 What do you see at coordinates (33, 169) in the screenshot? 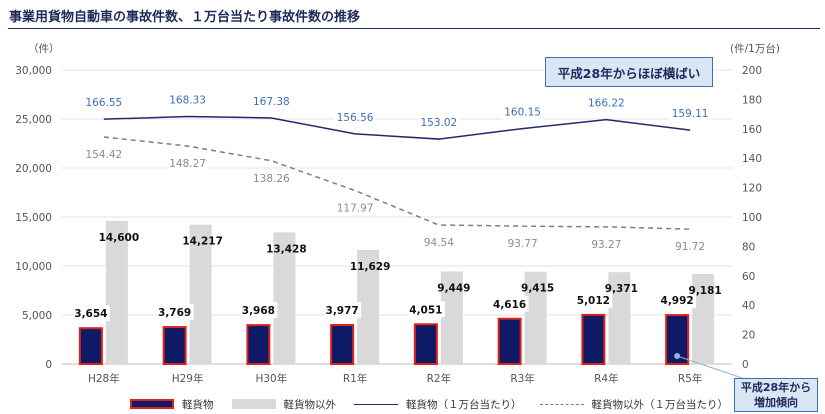
I see `y-left-tick-label: 20,000` at bounding box center [33, 169].